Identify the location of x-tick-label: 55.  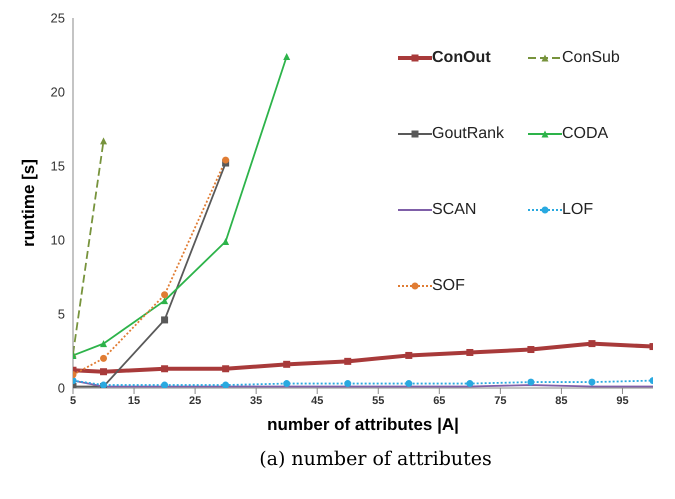
(378, 400).